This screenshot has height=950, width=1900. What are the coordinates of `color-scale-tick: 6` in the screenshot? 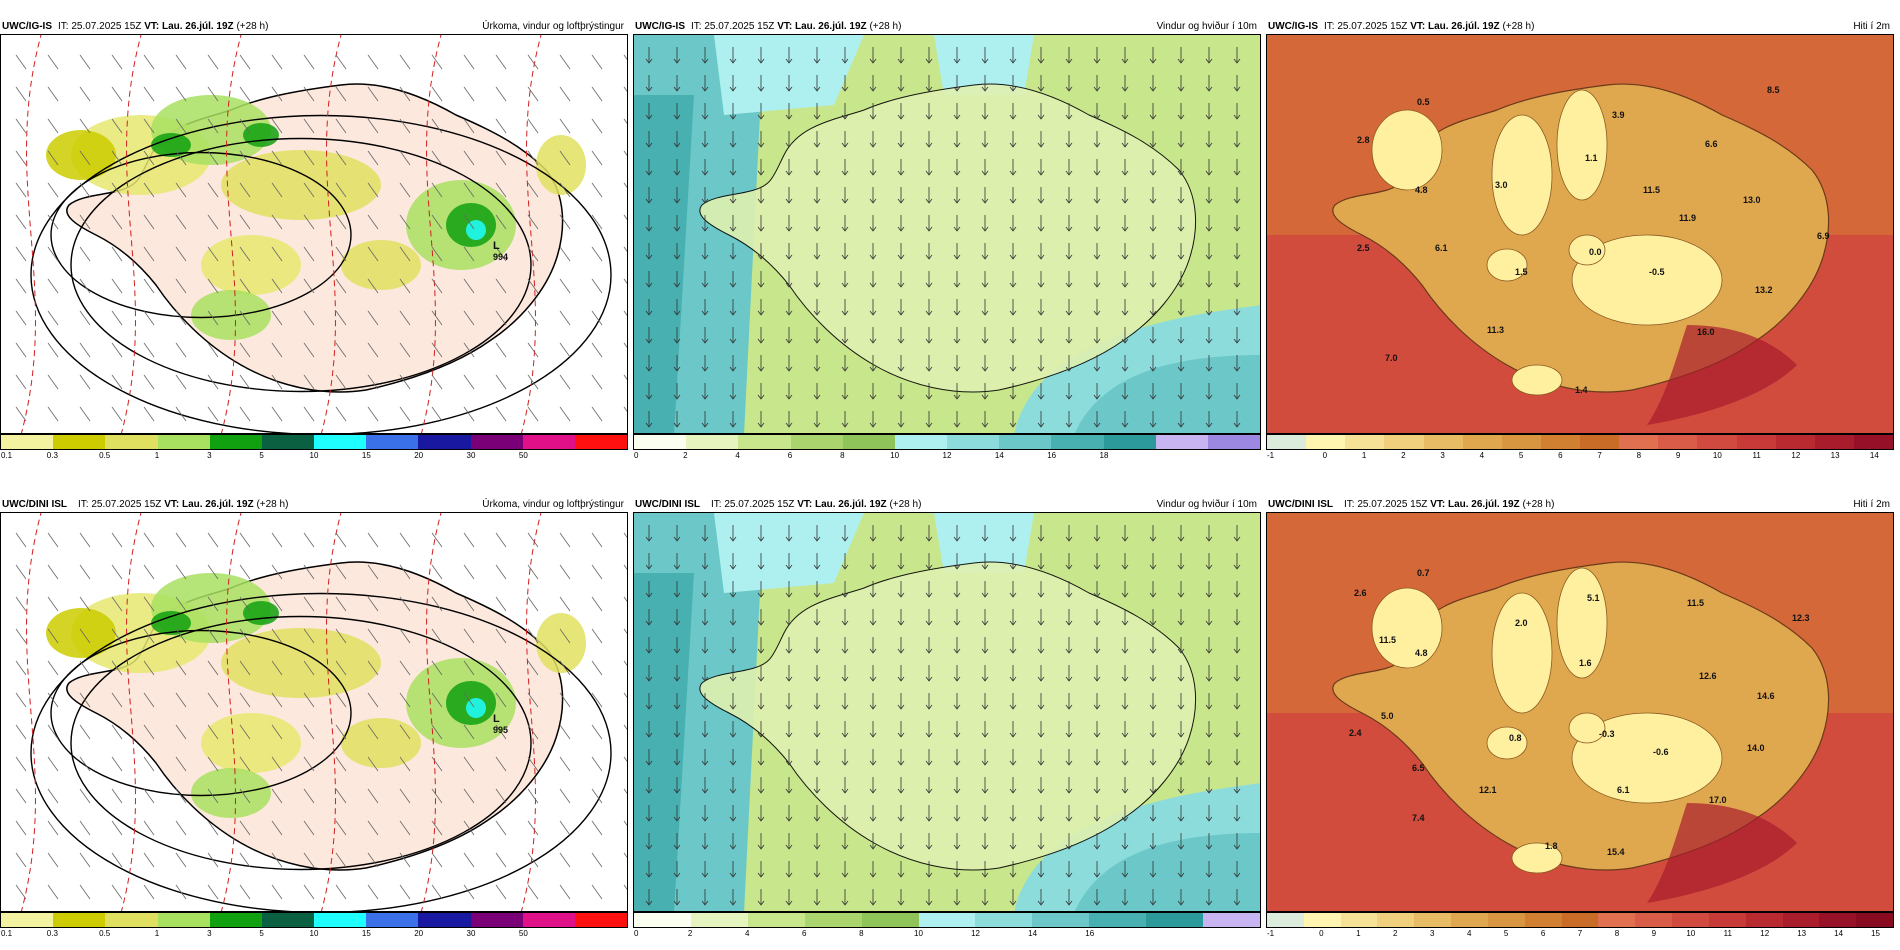 It's located at (1560, 455).